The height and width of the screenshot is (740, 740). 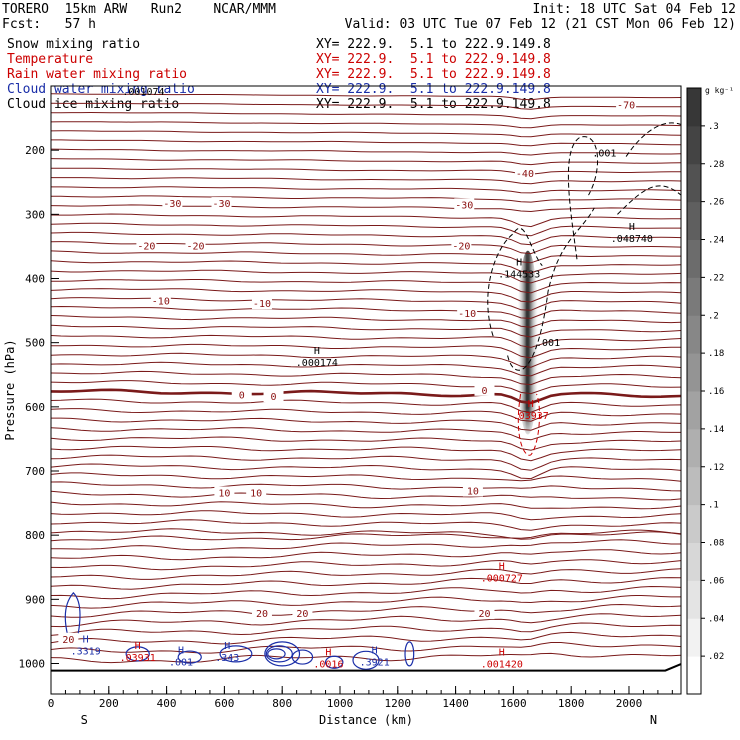 What do you see at coordinates (531, 416) in the screenshot?
I see `high-value: .03937` at bounding box center [531, 416].